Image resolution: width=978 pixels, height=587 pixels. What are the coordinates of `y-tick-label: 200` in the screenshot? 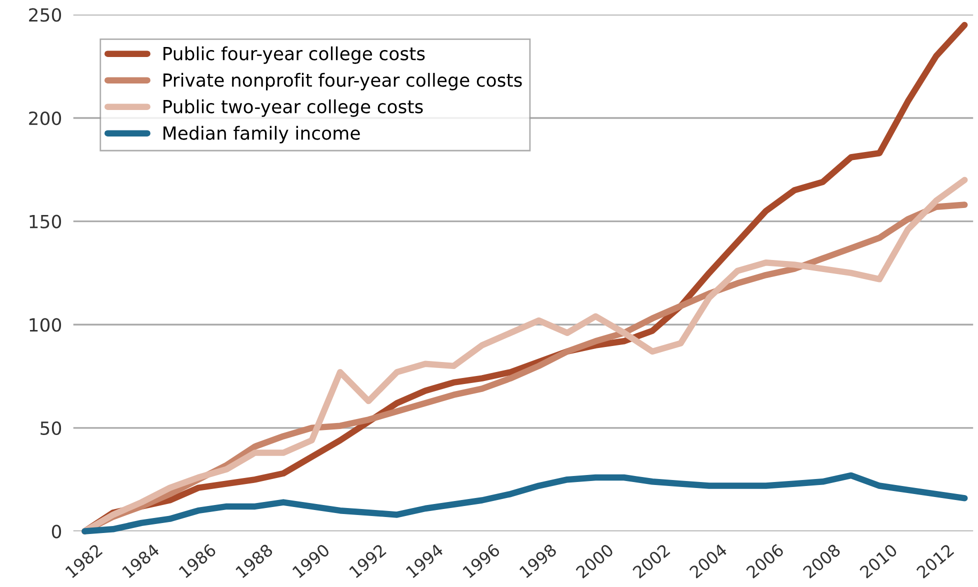 It's located at (45, 118).